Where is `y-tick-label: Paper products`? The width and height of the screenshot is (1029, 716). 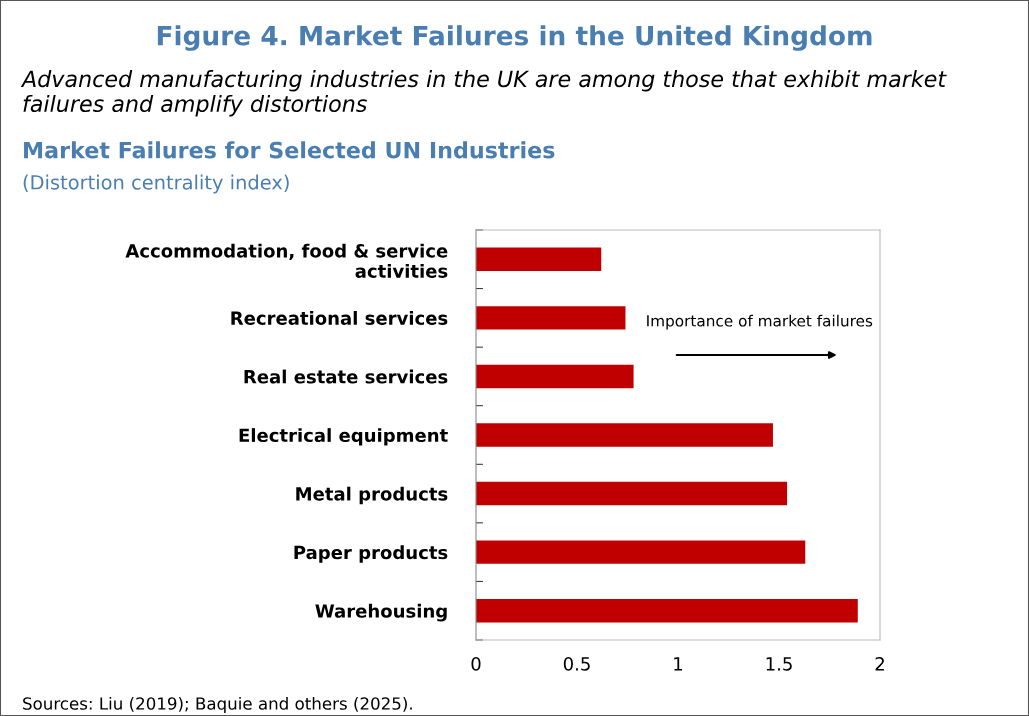
y-tick-label: Paper products is located at coordinates (371, 554).